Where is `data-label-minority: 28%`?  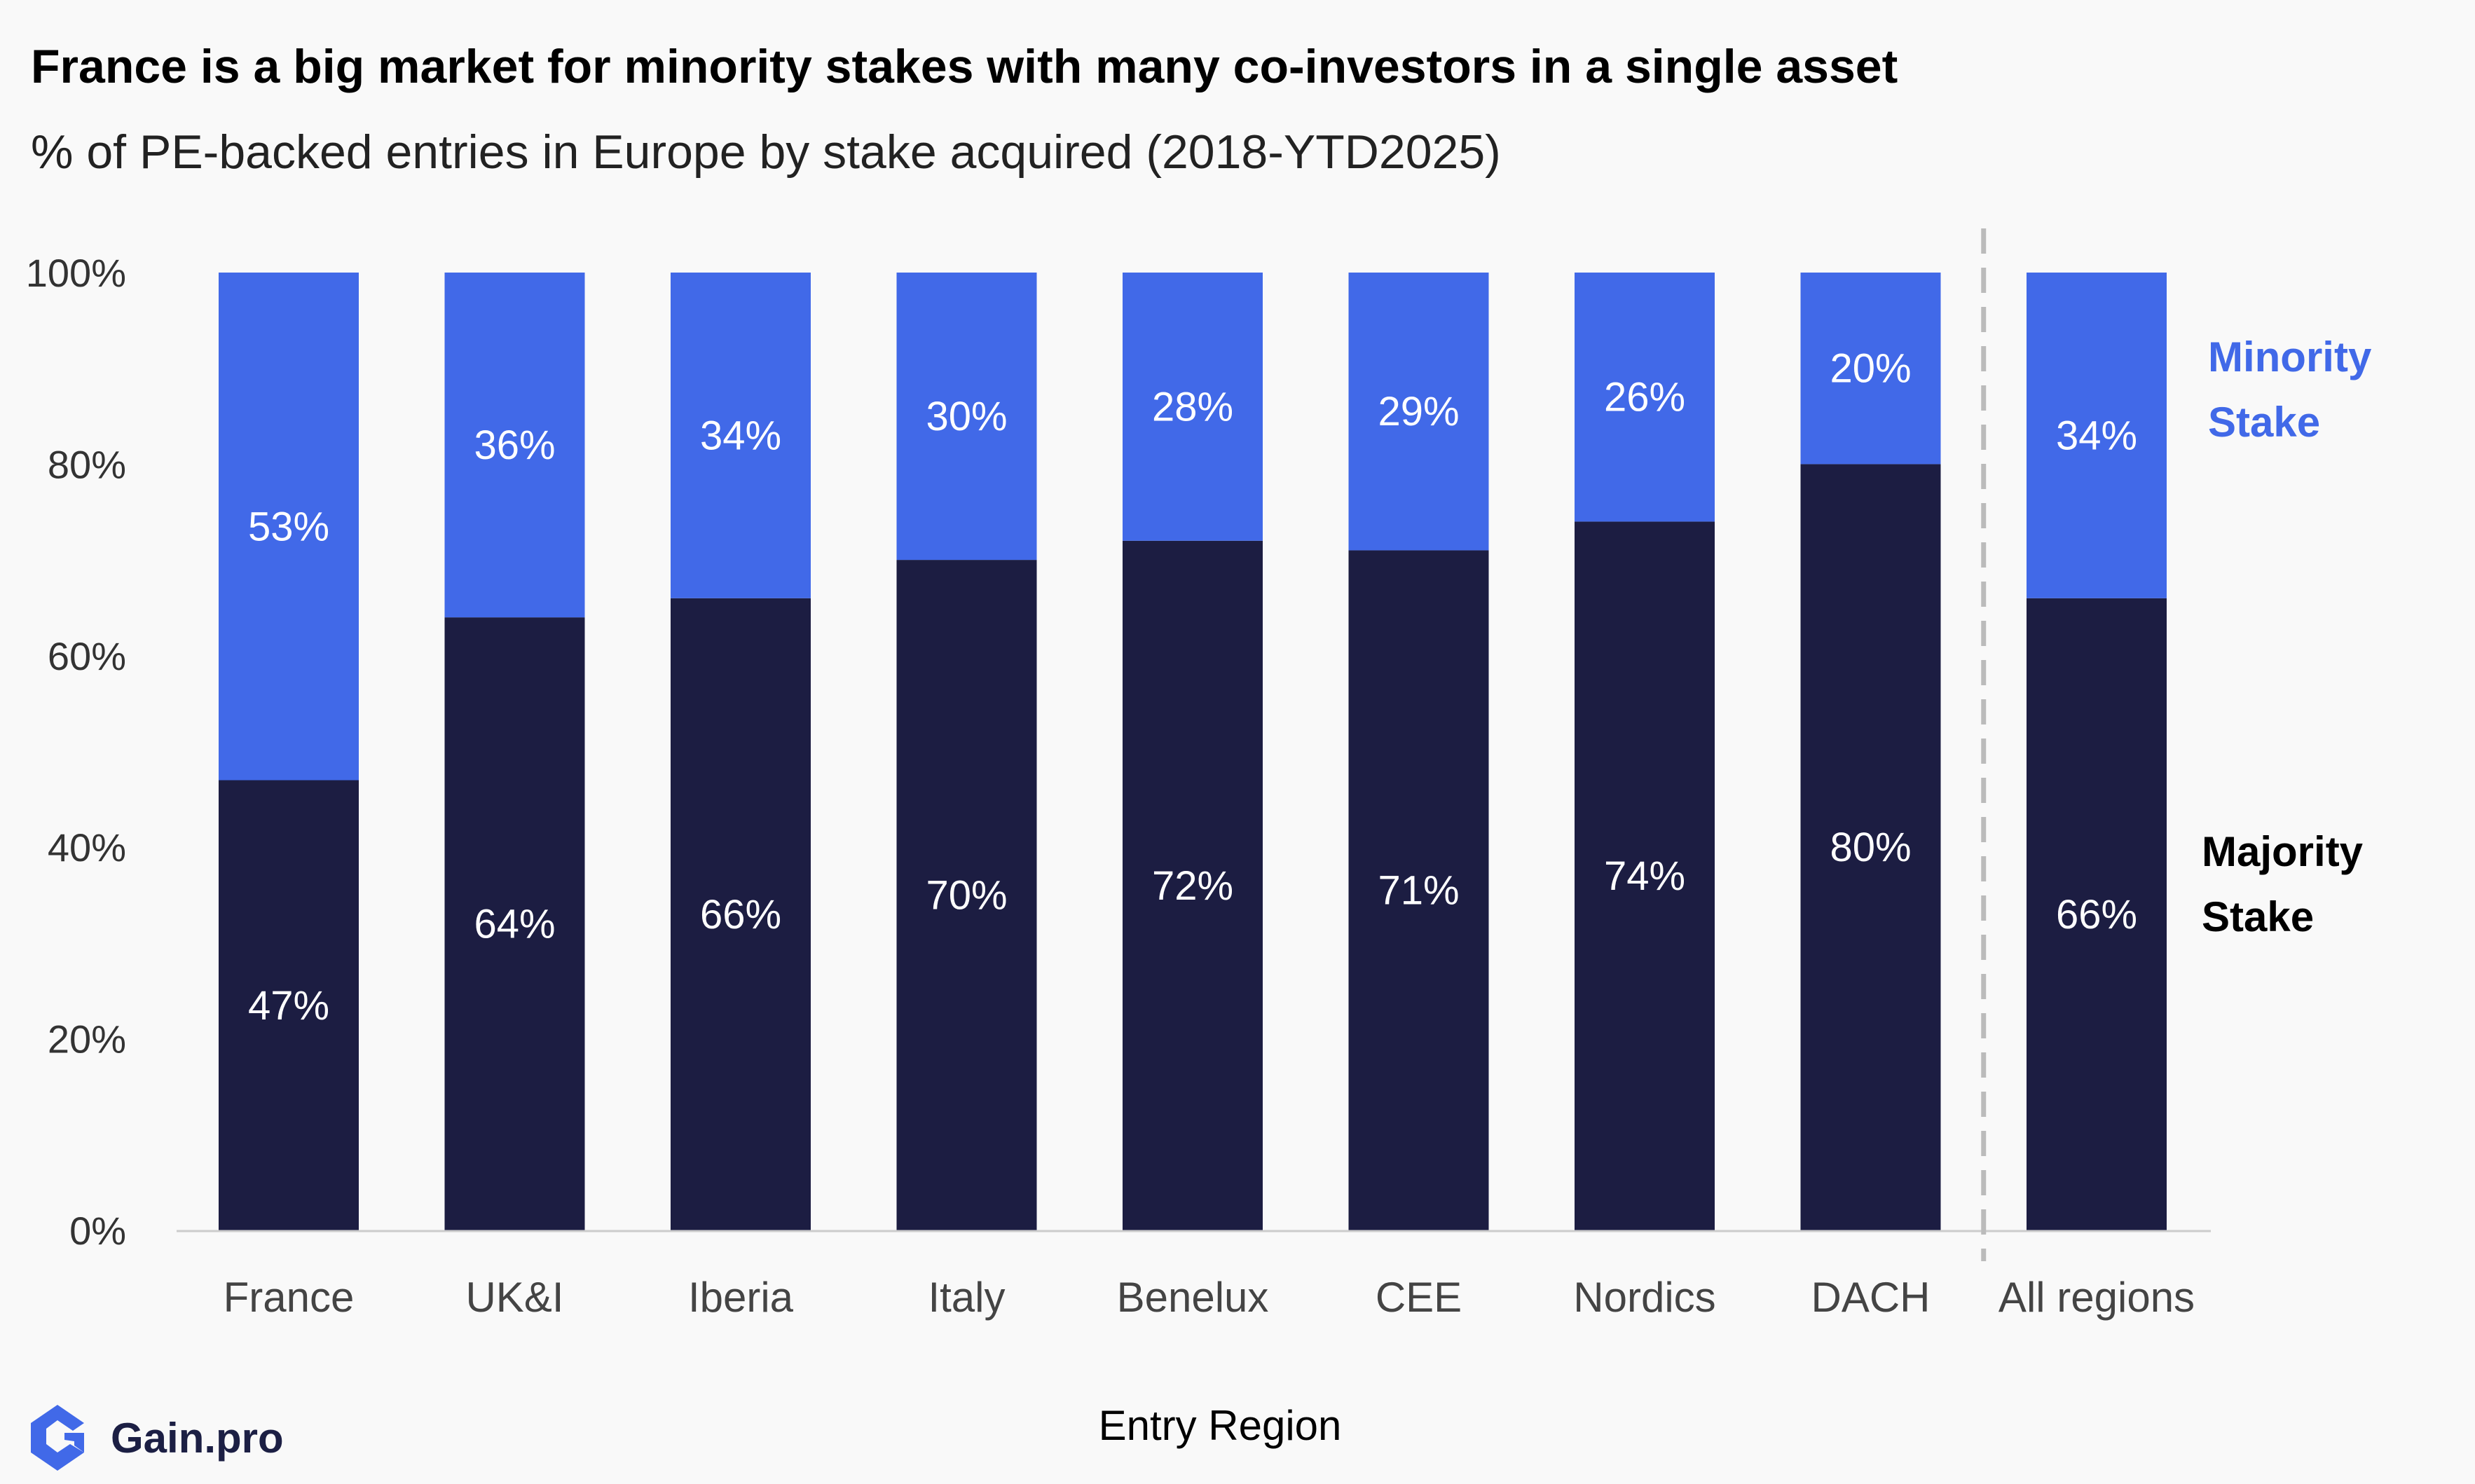 data-label-minority: 28% is located at coordinates (1192, 407).